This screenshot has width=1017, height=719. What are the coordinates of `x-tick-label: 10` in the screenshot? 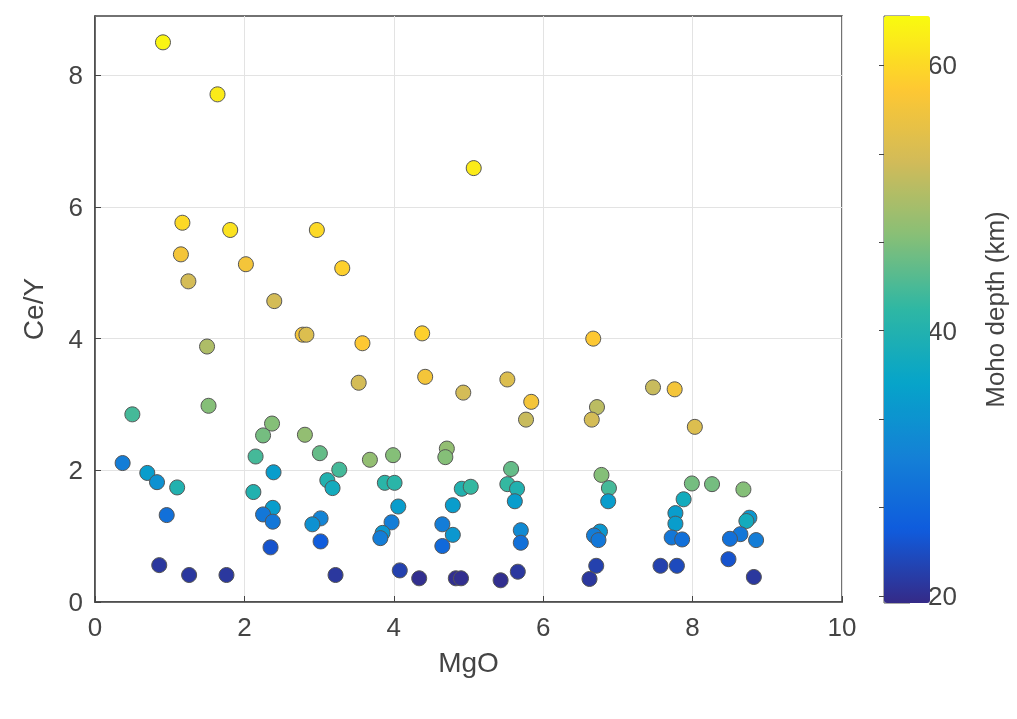 It's located at (842, 627).